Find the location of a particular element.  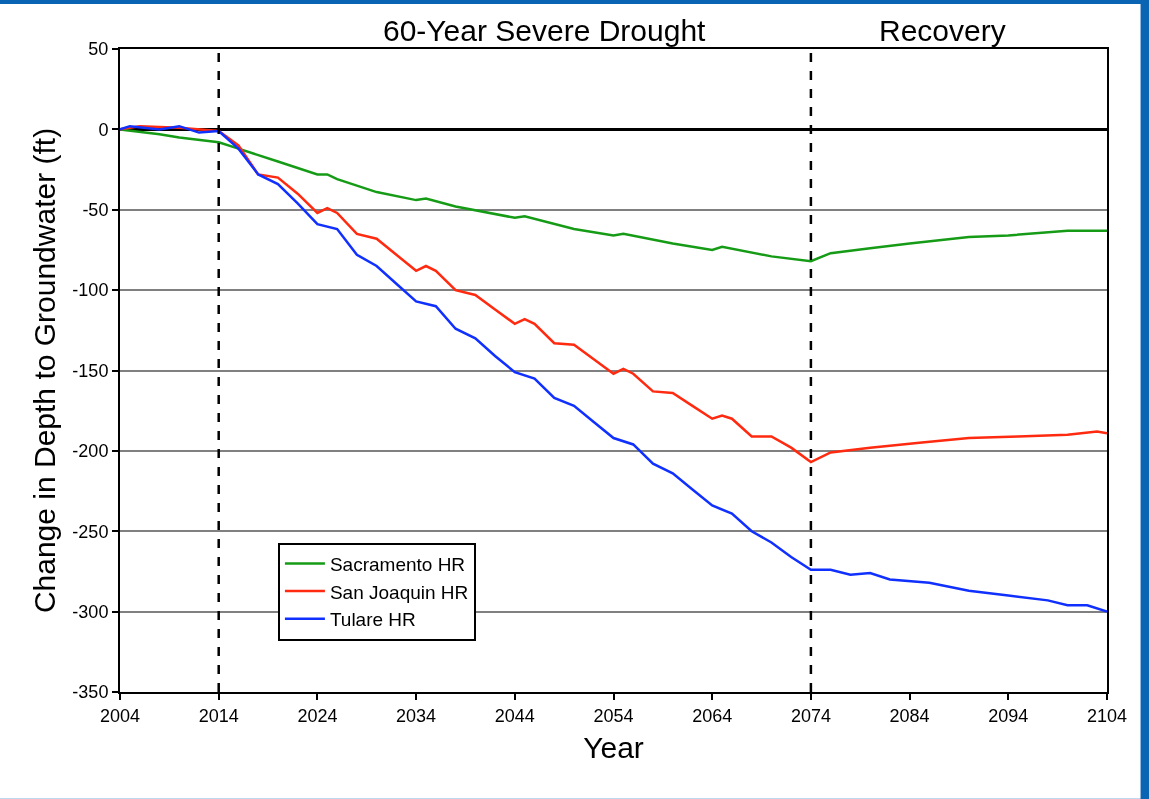

x-tick-label: 2064 is located at coordinates (712, 715).